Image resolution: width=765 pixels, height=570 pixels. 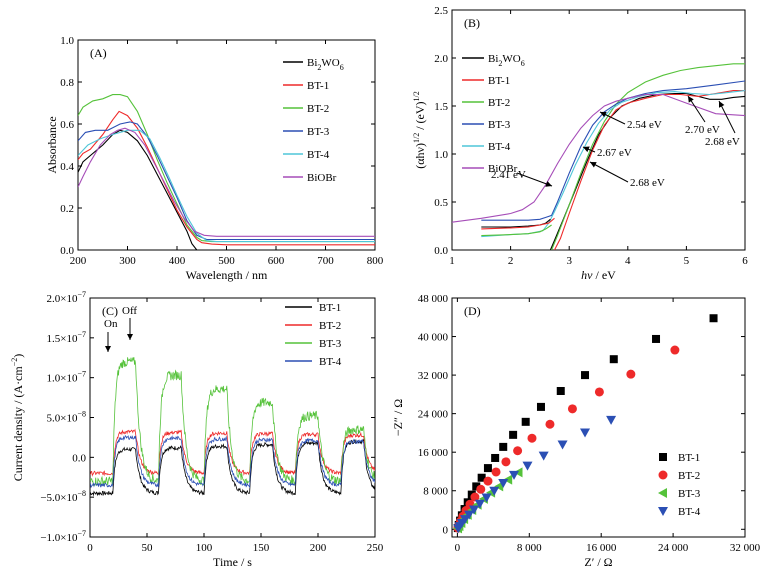 I want to click on panel-label: (C), so click(x=110, y=311).